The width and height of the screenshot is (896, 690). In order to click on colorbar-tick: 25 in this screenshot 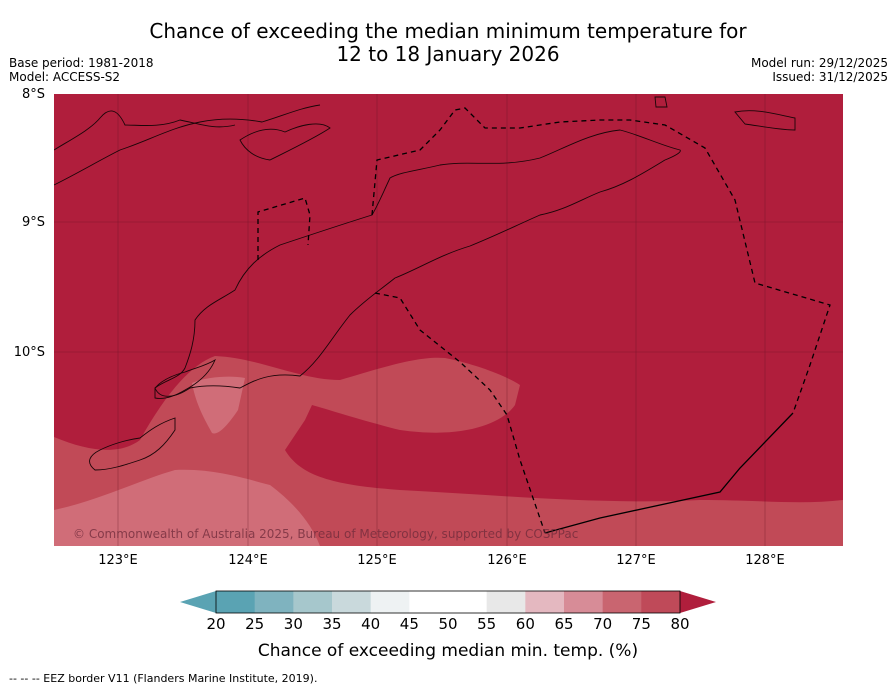, I will do `click(255, 624)`.